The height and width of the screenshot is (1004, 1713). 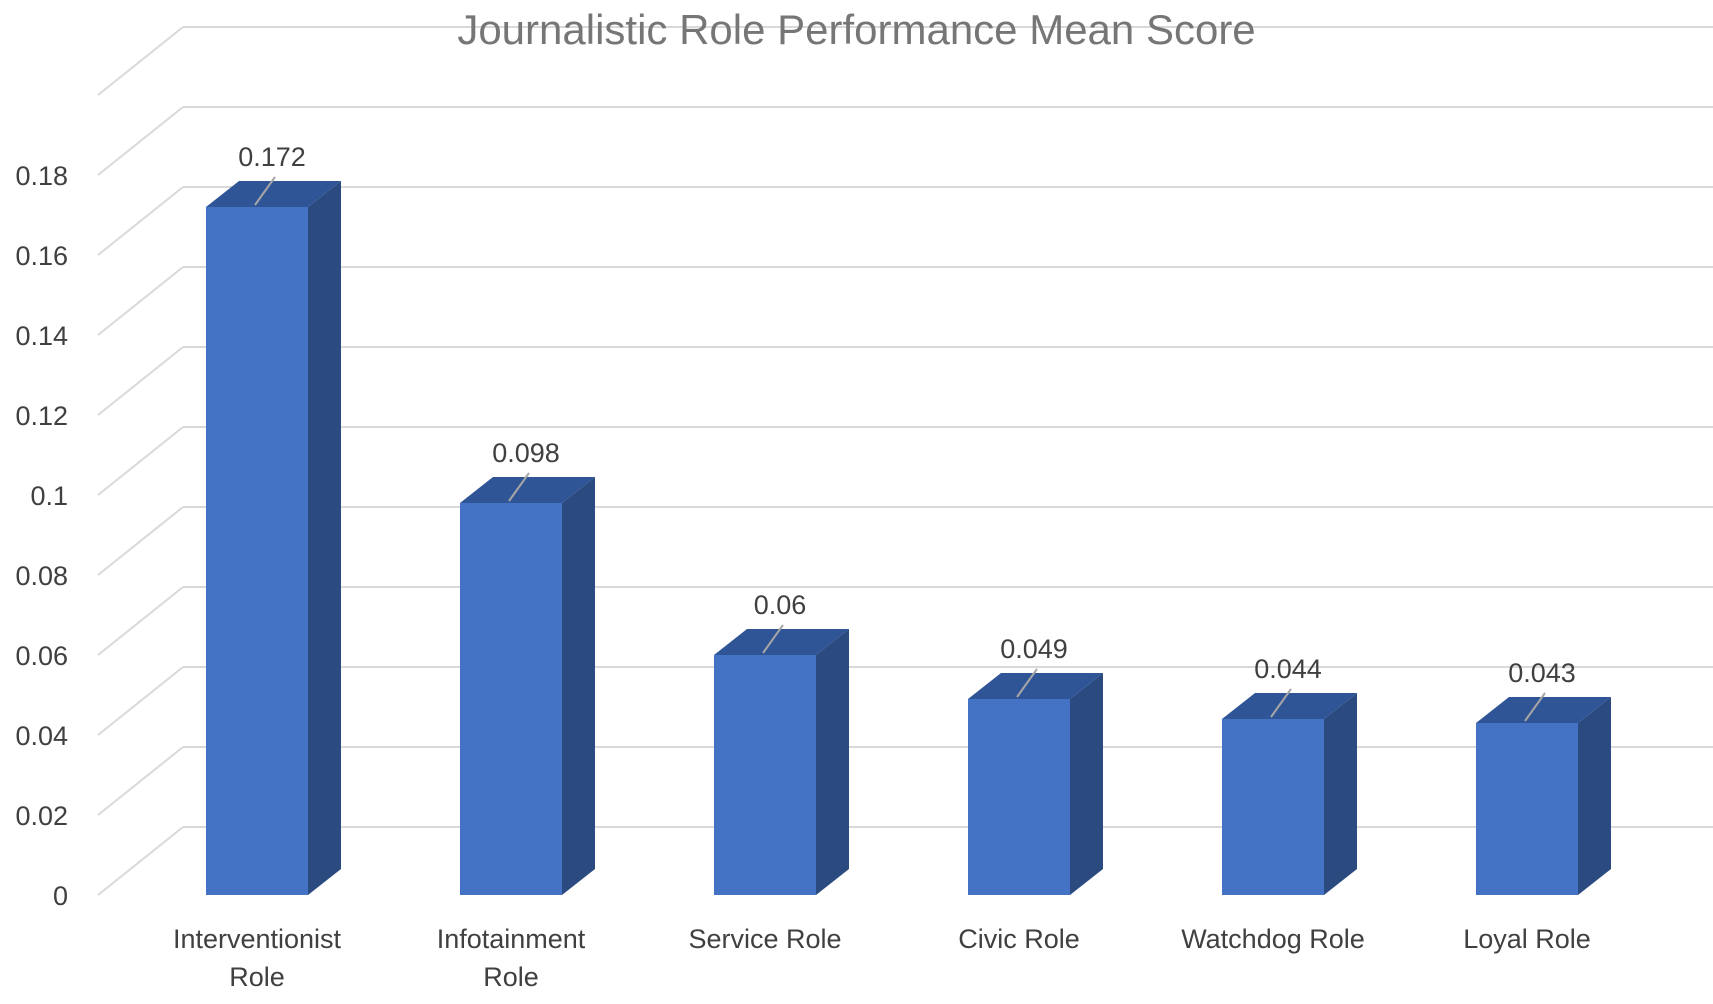 What do you see at coordinates (41, 176) in the screenshot?
I see `y-tick-label: 0.18` at bounding box center [41, 176].